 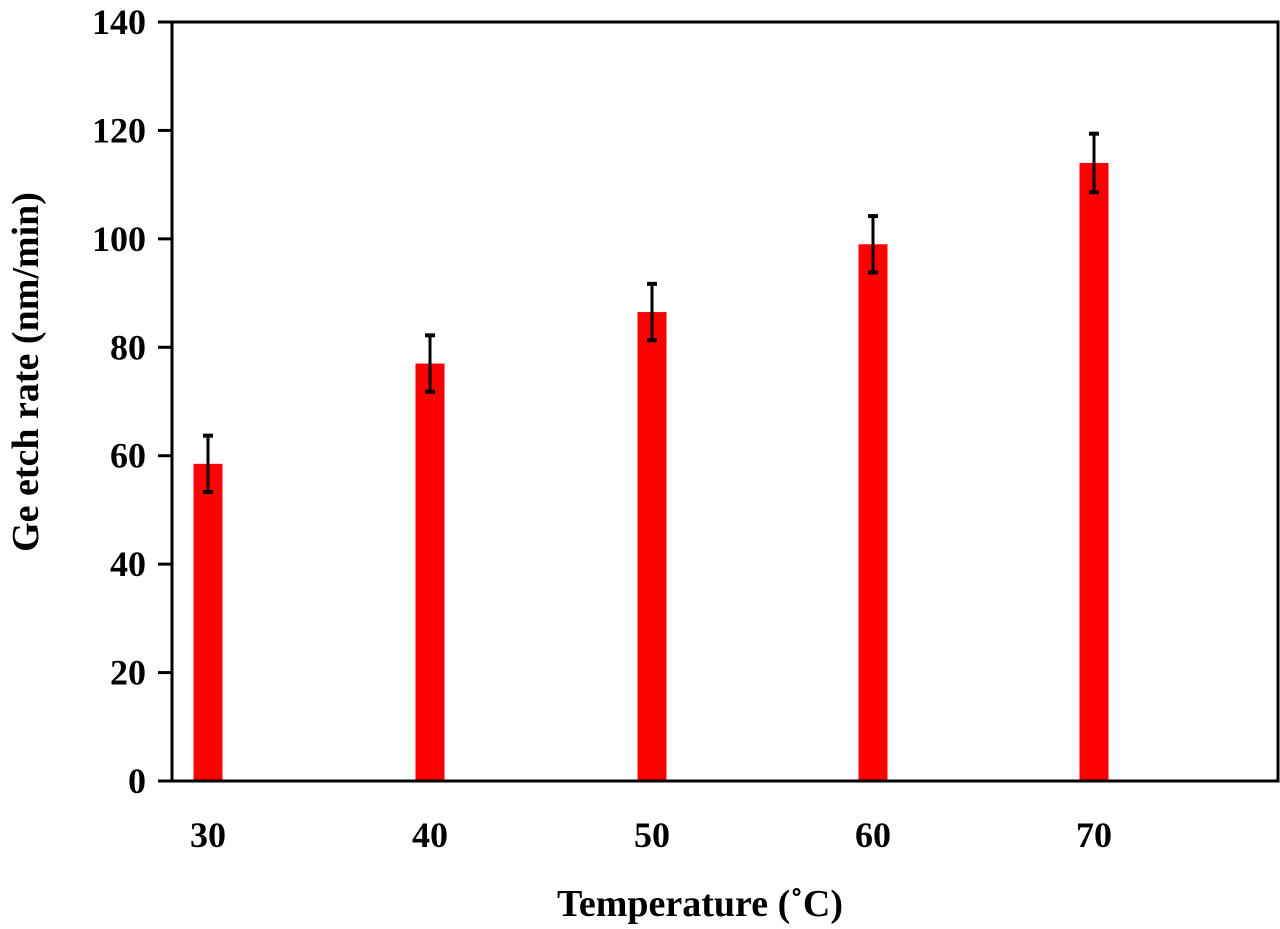 I want to click on y-tick-label: 0, so click(x=137, y=781).